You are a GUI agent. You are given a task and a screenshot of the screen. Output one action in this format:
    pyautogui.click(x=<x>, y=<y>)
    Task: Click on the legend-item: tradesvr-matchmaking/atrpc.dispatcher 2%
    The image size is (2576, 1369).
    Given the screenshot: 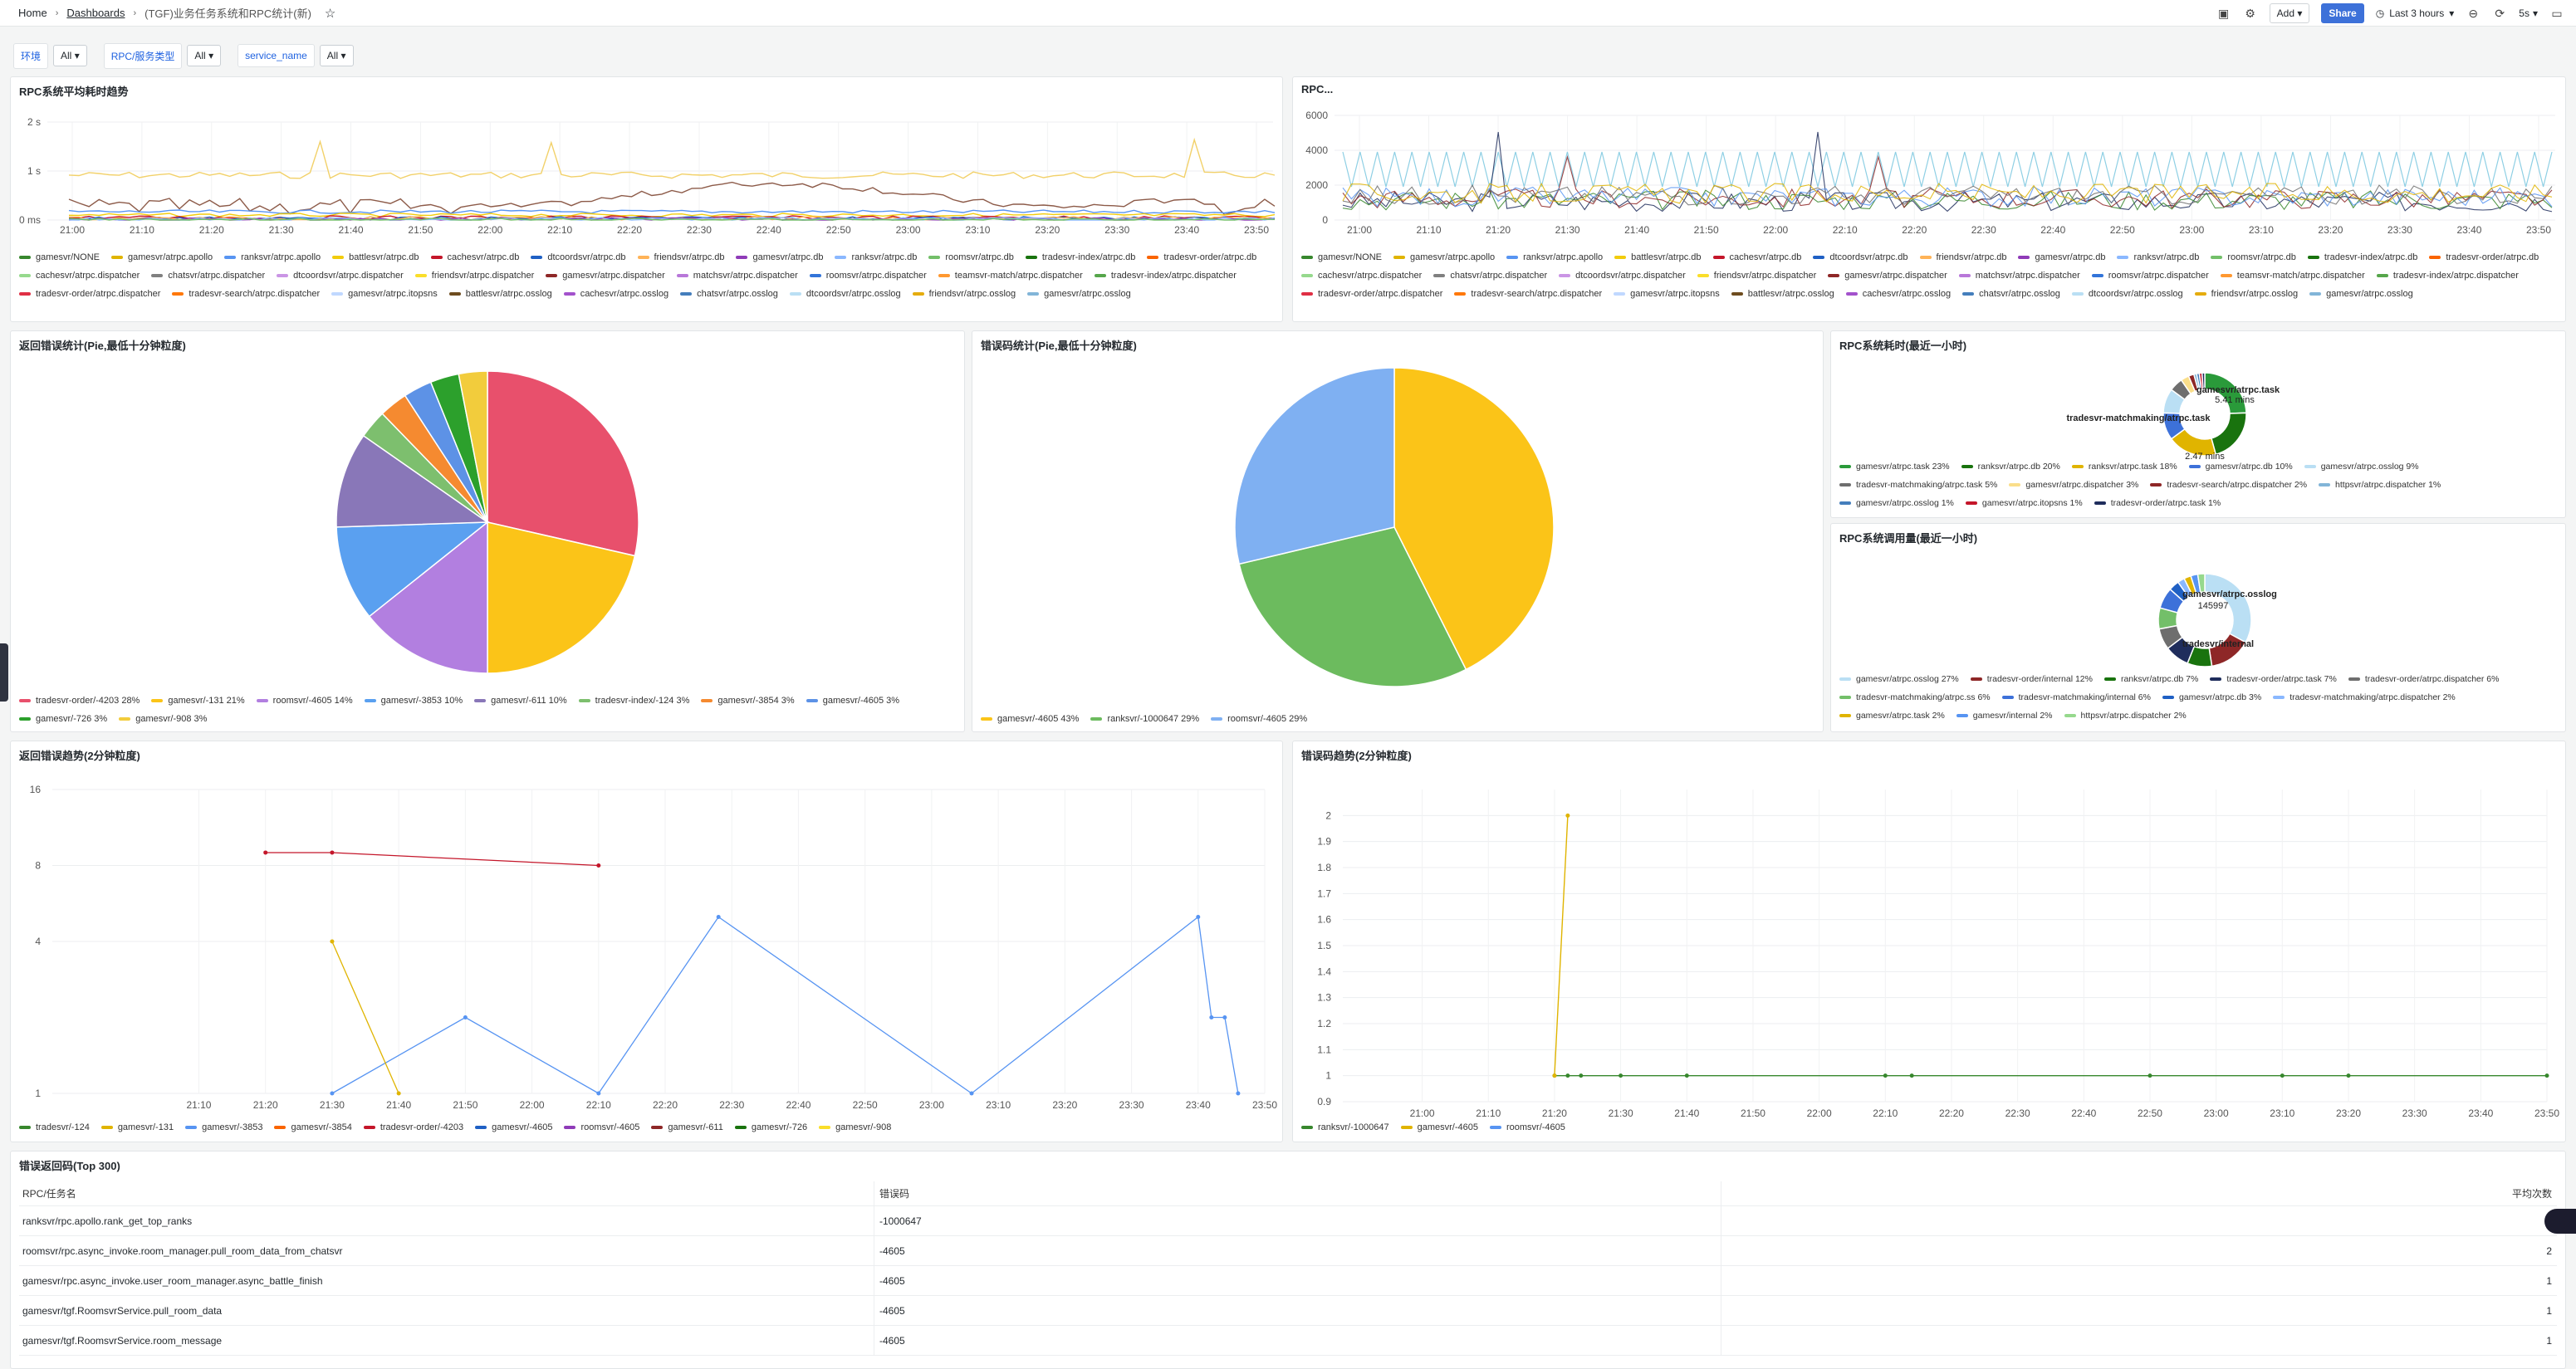 What is the action you would take?
    pyautogui.click(x=2365, y=698)
    